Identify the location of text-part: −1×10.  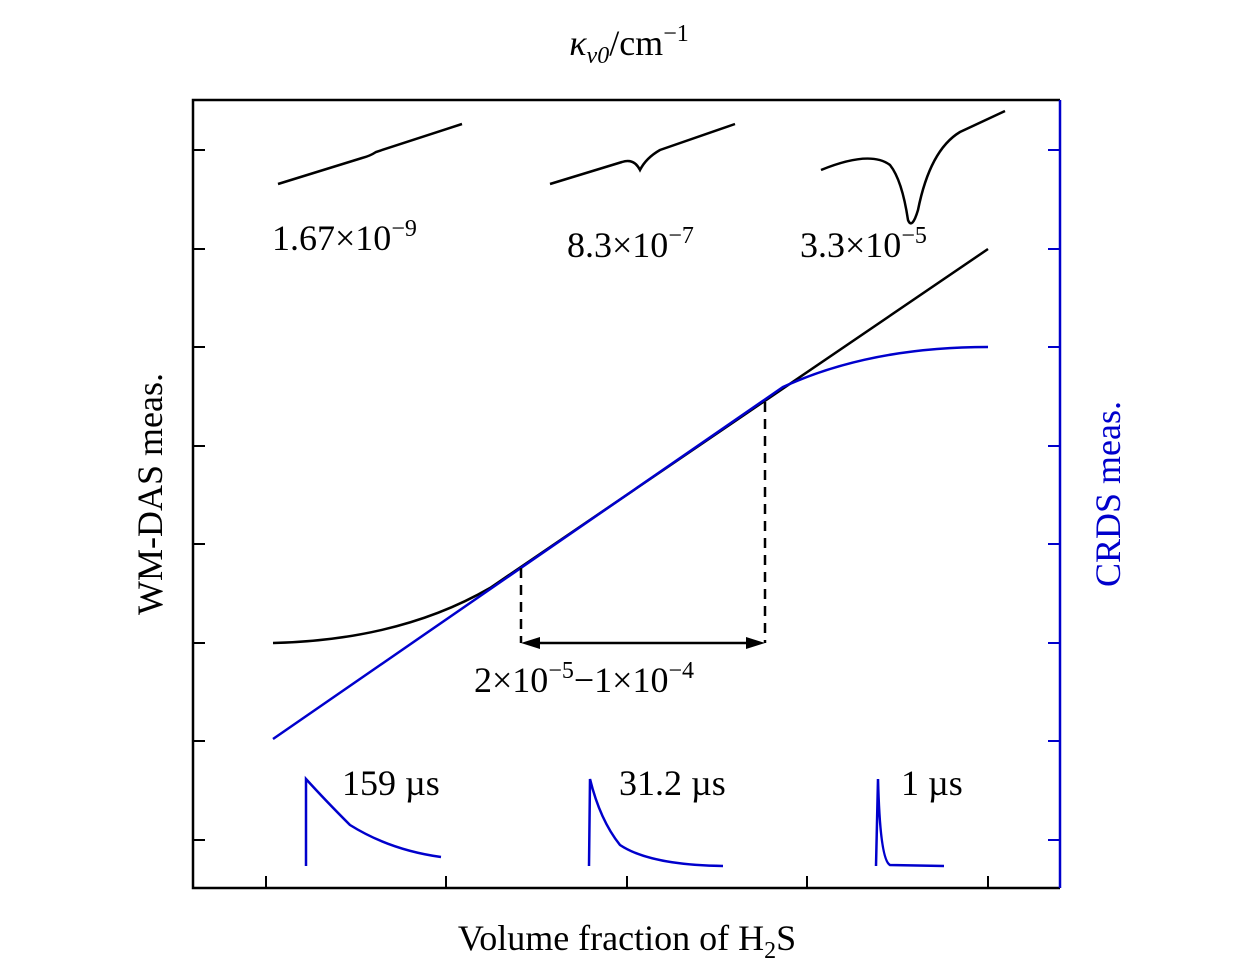
(621, 680).